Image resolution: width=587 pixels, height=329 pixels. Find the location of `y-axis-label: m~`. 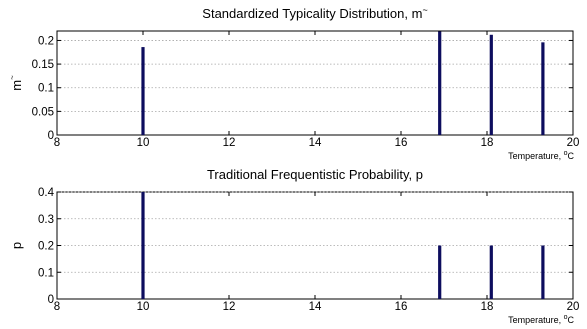

y-axis-label: m~ is located at coordinates (16, 83).